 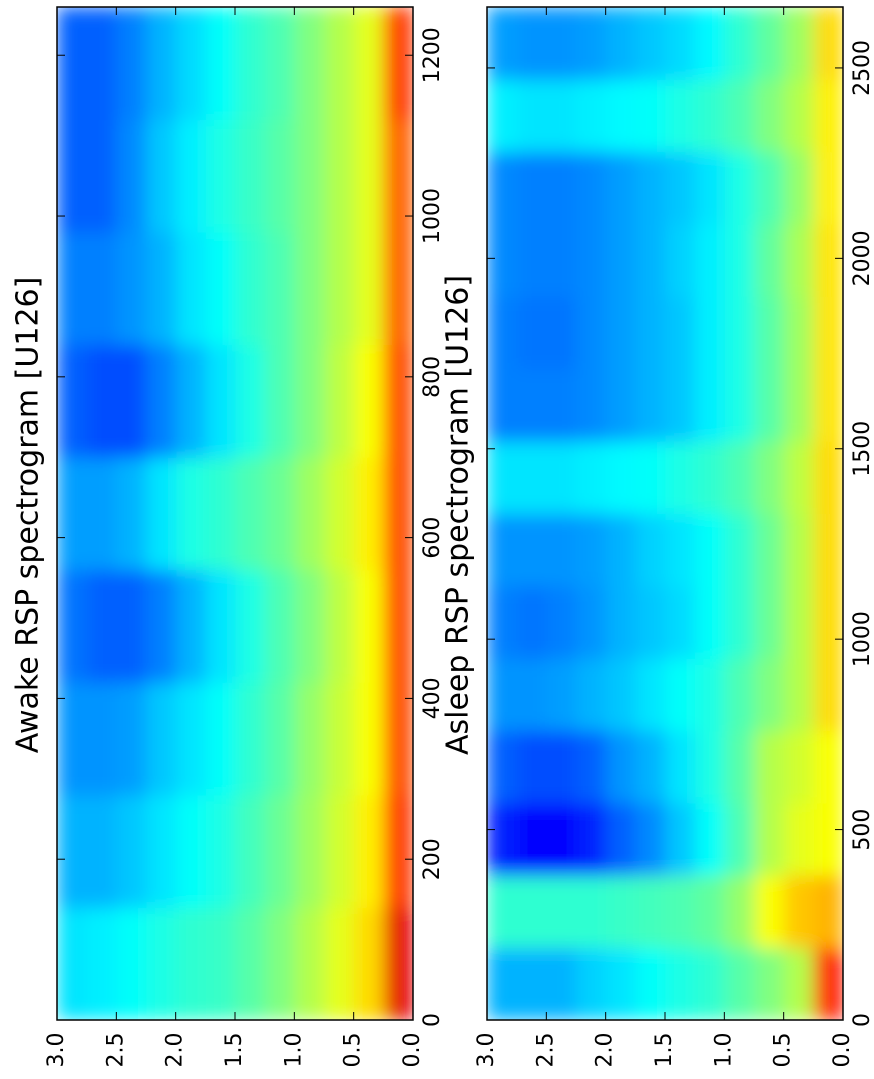 I want to click on x-tick-label: 500, so click(x=862, y=830).